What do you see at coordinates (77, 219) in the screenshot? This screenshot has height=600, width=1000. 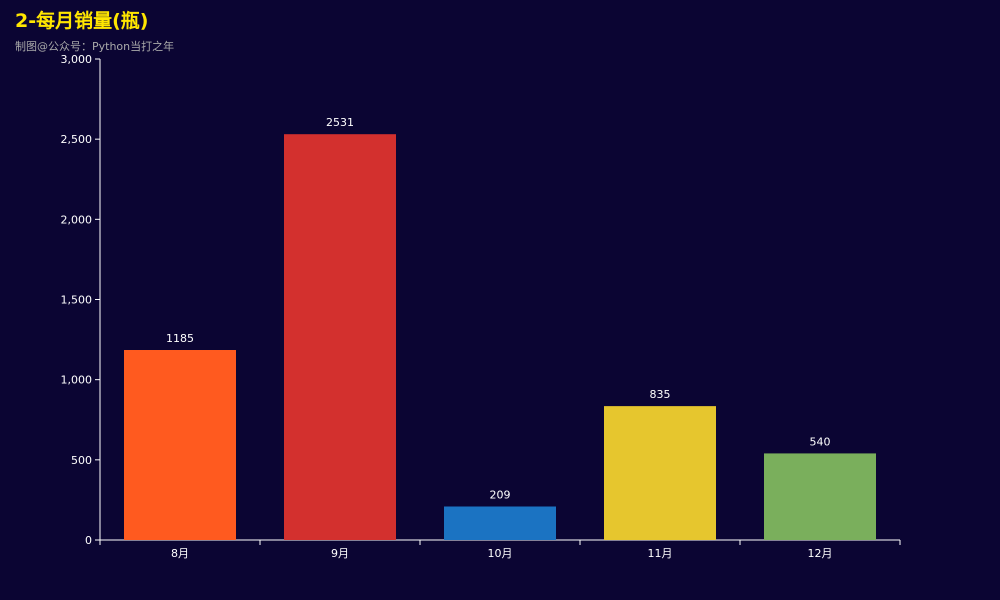 I see `y-tick-label: 2,000` at bounding box center [77, 219].